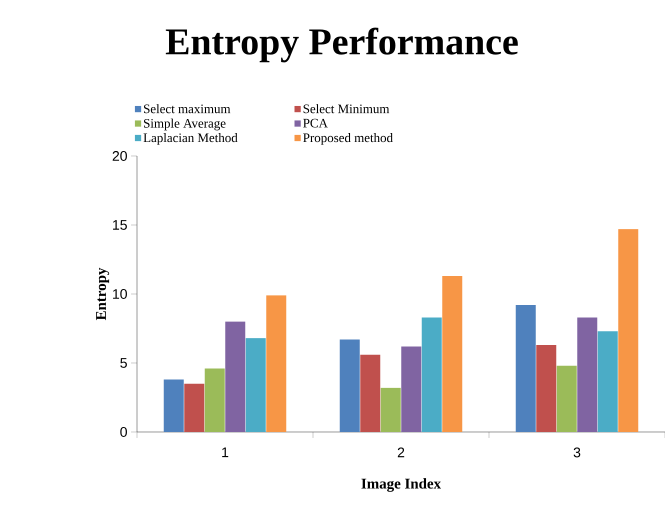  What do you see at coordinates (120, 294) in the screenshot?
I see `y-tick-label: 10` at bounding box center [120, 294].